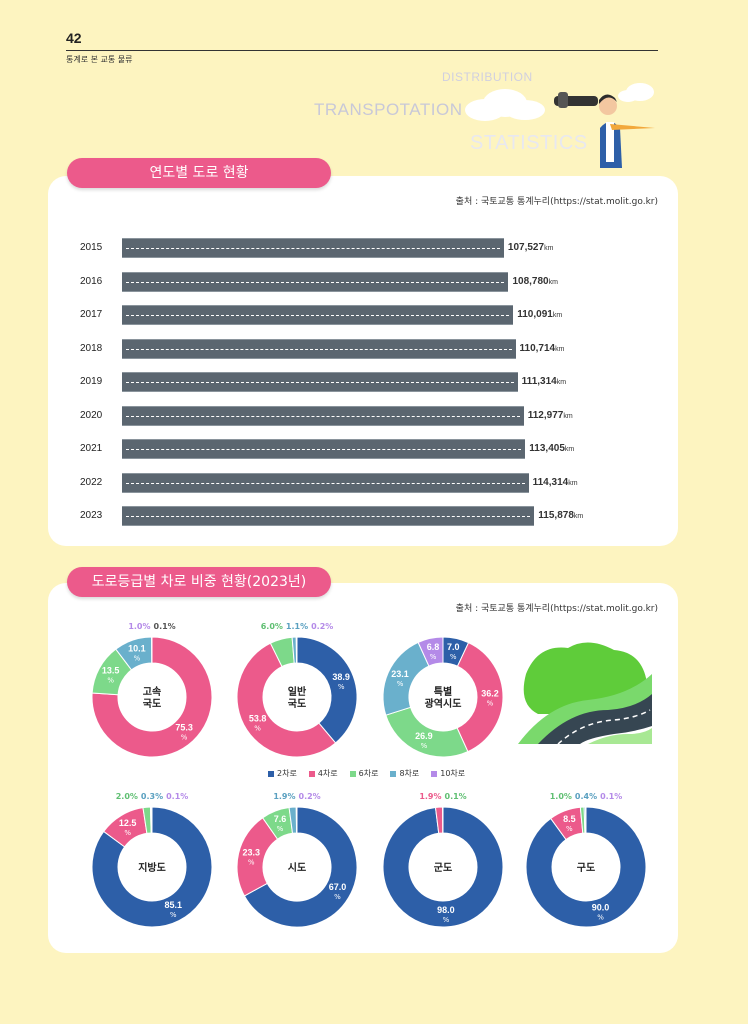 This screenshot has height=1024, width=748. What do you see at coordinates (550, 415) in the screenshot?
I see `bar-value-label: 112,977km` at bounding box center [550, 415].